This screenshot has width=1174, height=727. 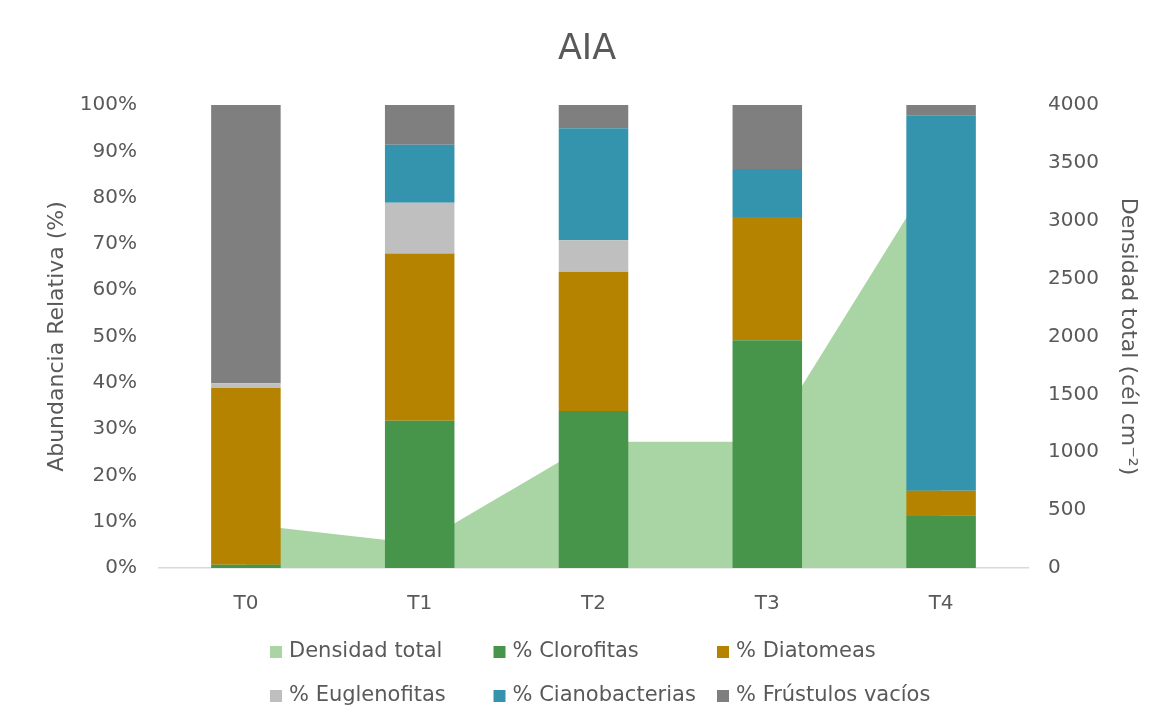 I want to click on y-tick-label: 0%, so click(x=121, y=566).